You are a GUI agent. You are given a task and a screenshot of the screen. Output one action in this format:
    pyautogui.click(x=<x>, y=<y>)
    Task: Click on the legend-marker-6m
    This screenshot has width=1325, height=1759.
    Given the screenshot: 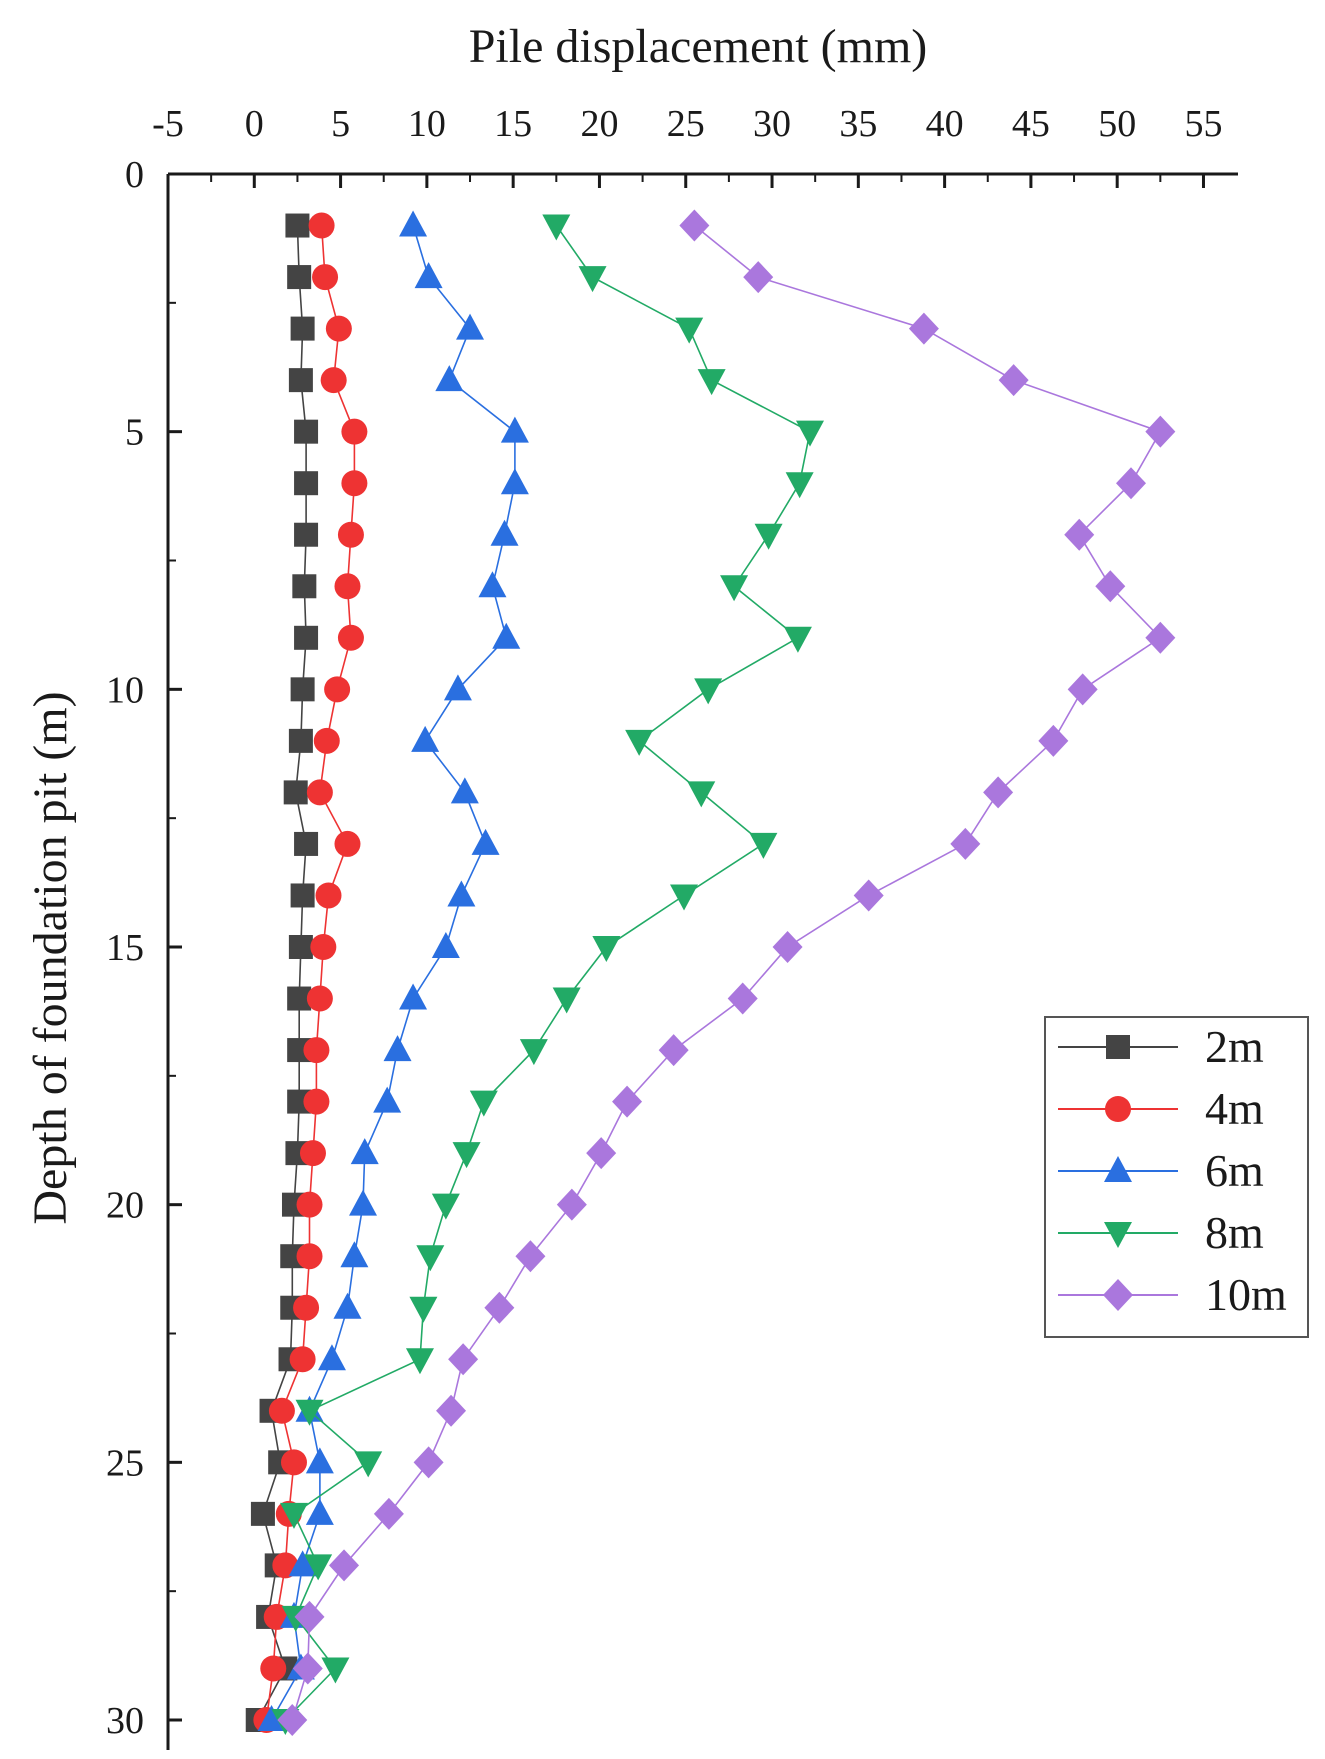 What is the action you would take?
    pyautogui.click(x=1118, y=1169)
    